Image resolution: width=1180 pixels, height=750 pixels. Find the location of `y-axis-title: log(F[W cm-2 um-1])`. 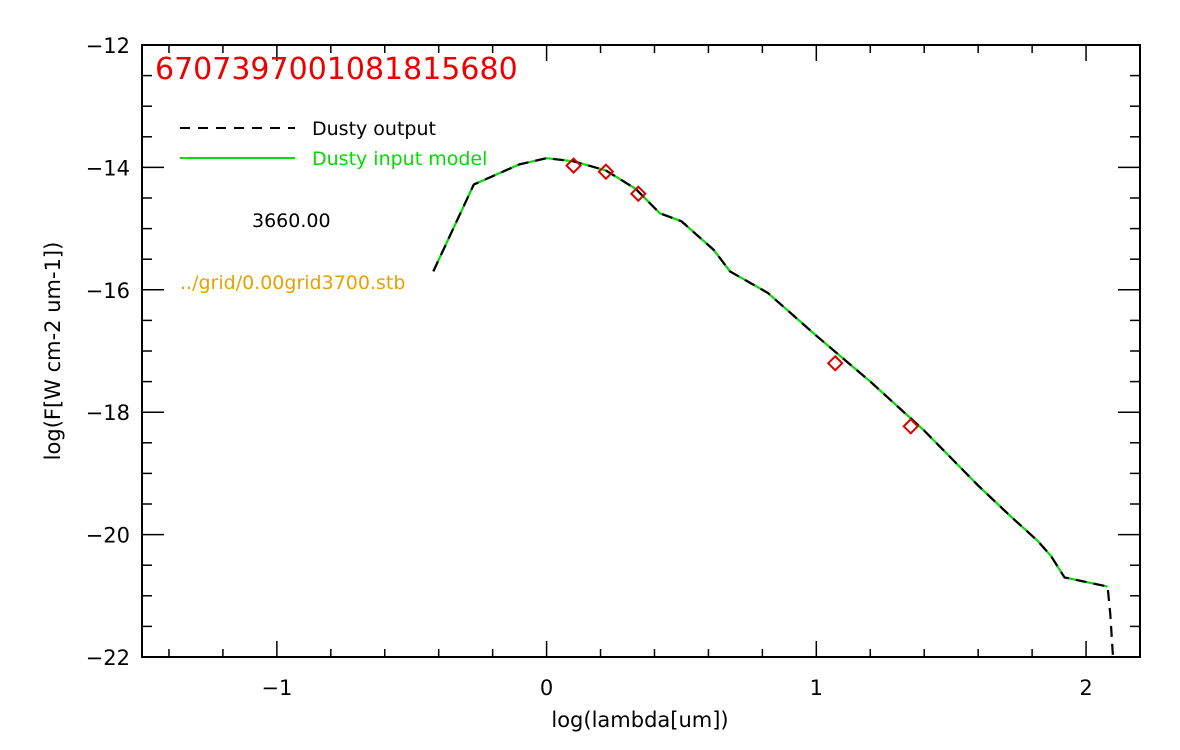

y-axis-title: log(F[W cm-2 um-1]) is located at coordinates (53, 351).